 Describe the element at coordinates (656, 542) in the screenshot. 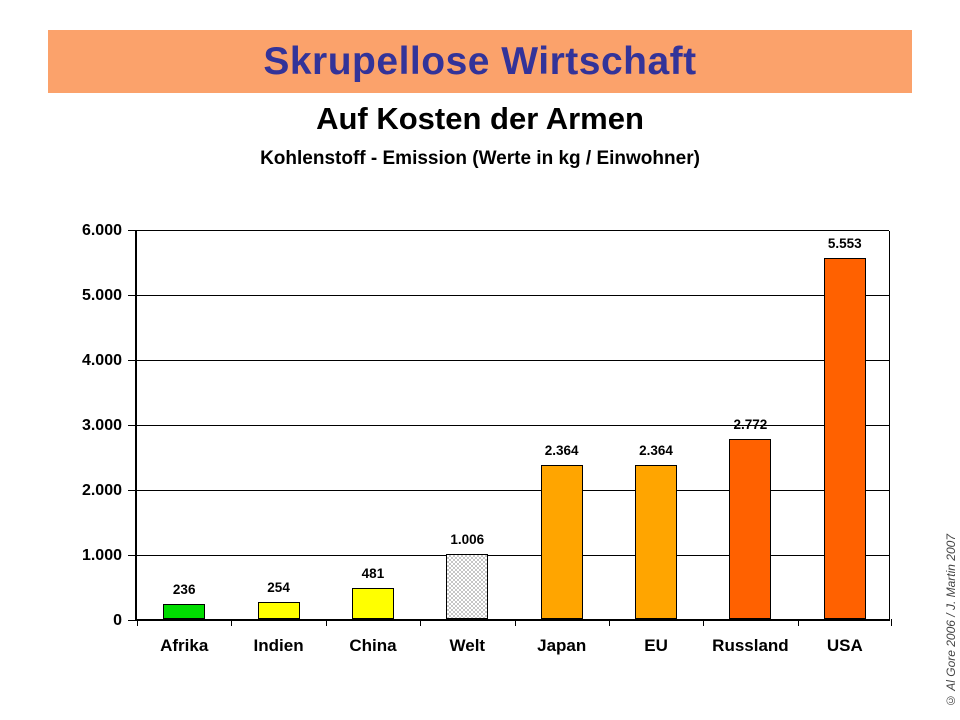

I see `bar-eu` at that location.